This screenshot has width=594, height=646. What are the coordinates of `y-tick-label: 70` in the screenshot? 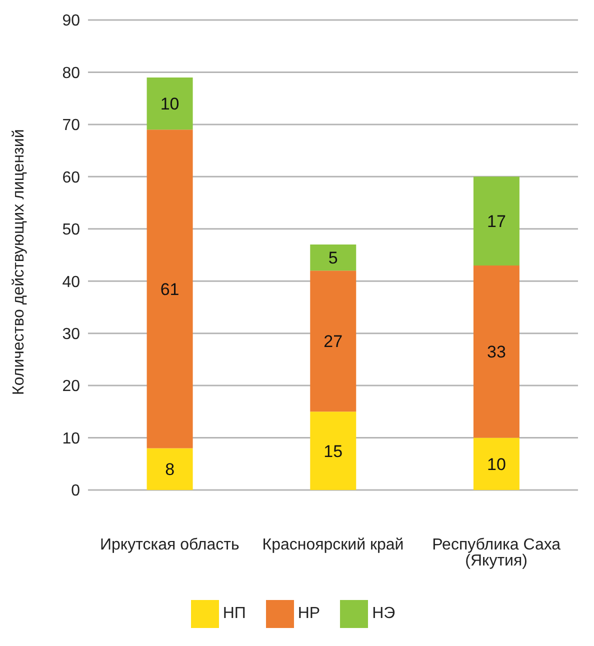 It's located at (71, 125).